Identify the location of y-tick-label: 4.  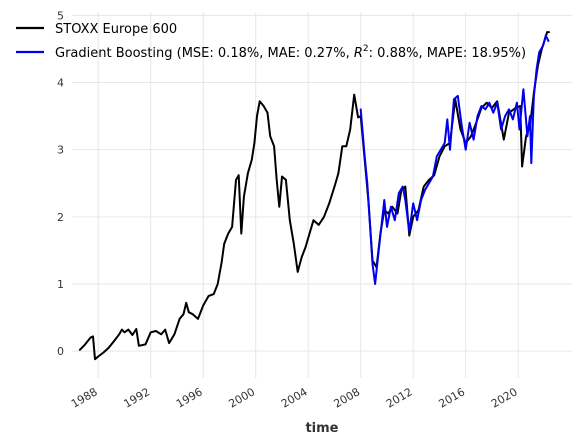
(60, 83).